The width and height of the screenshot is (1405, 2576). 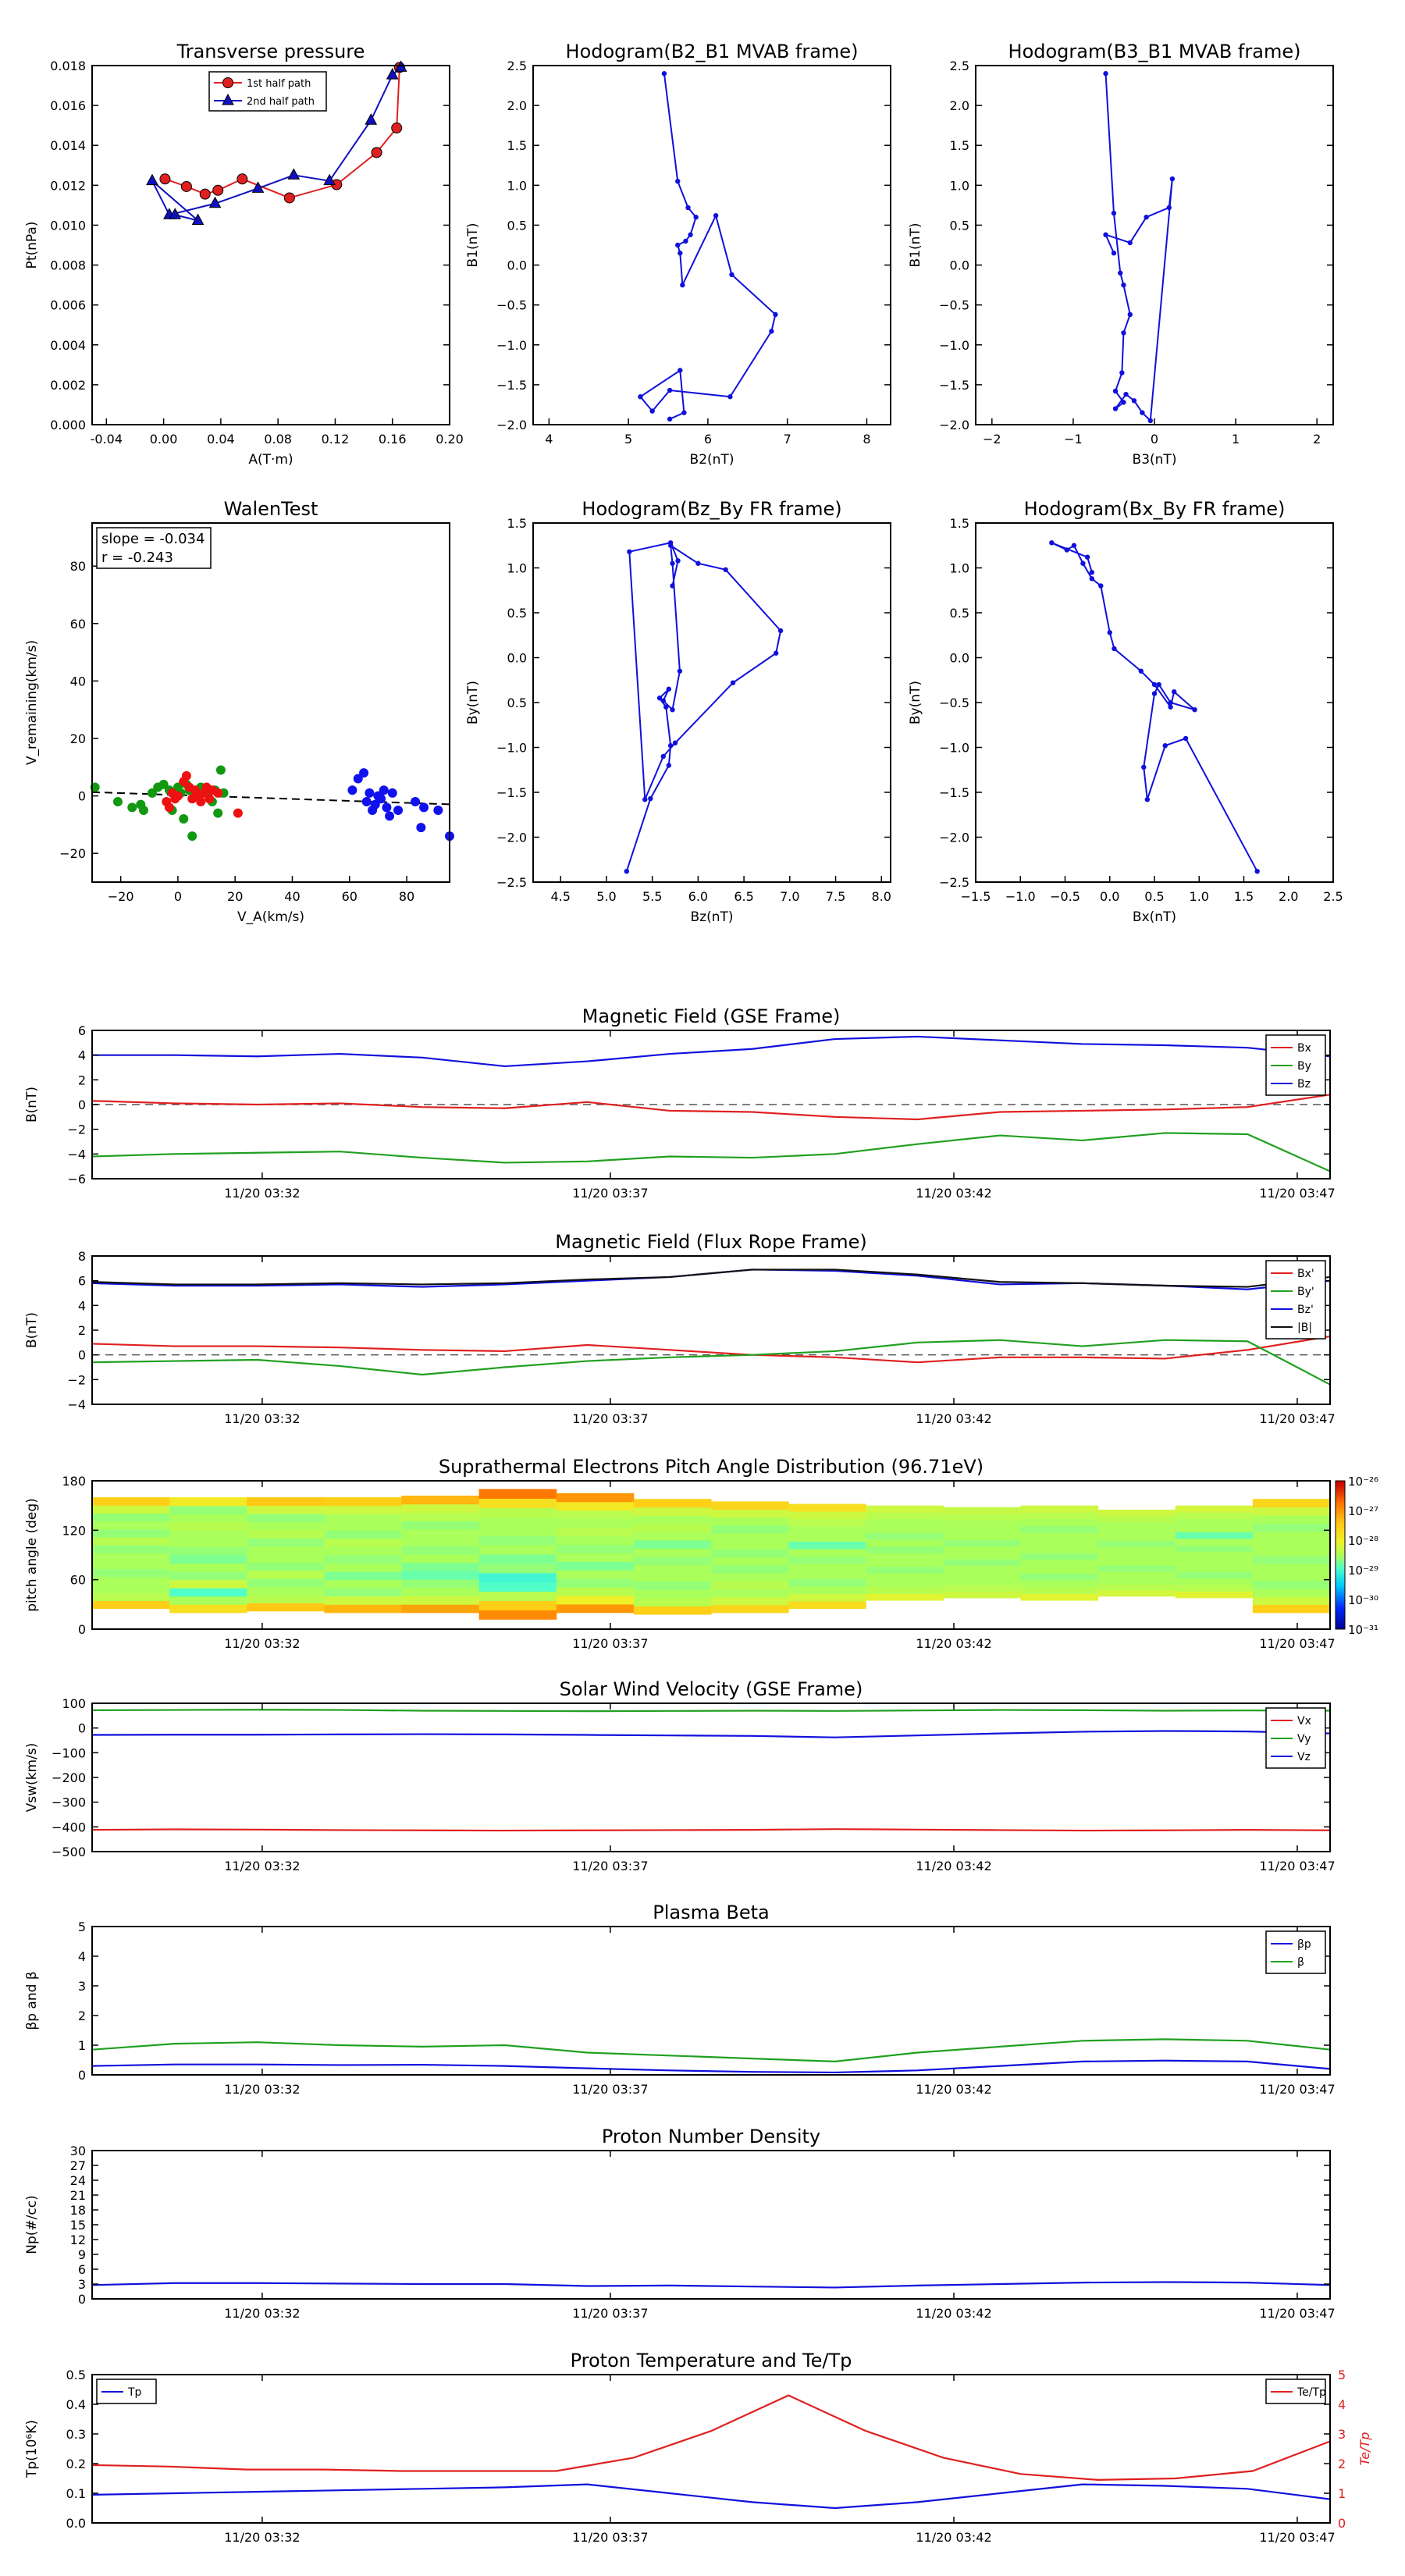 I want to click on x-tick-label: 0.04, so click(x=221, y=439).